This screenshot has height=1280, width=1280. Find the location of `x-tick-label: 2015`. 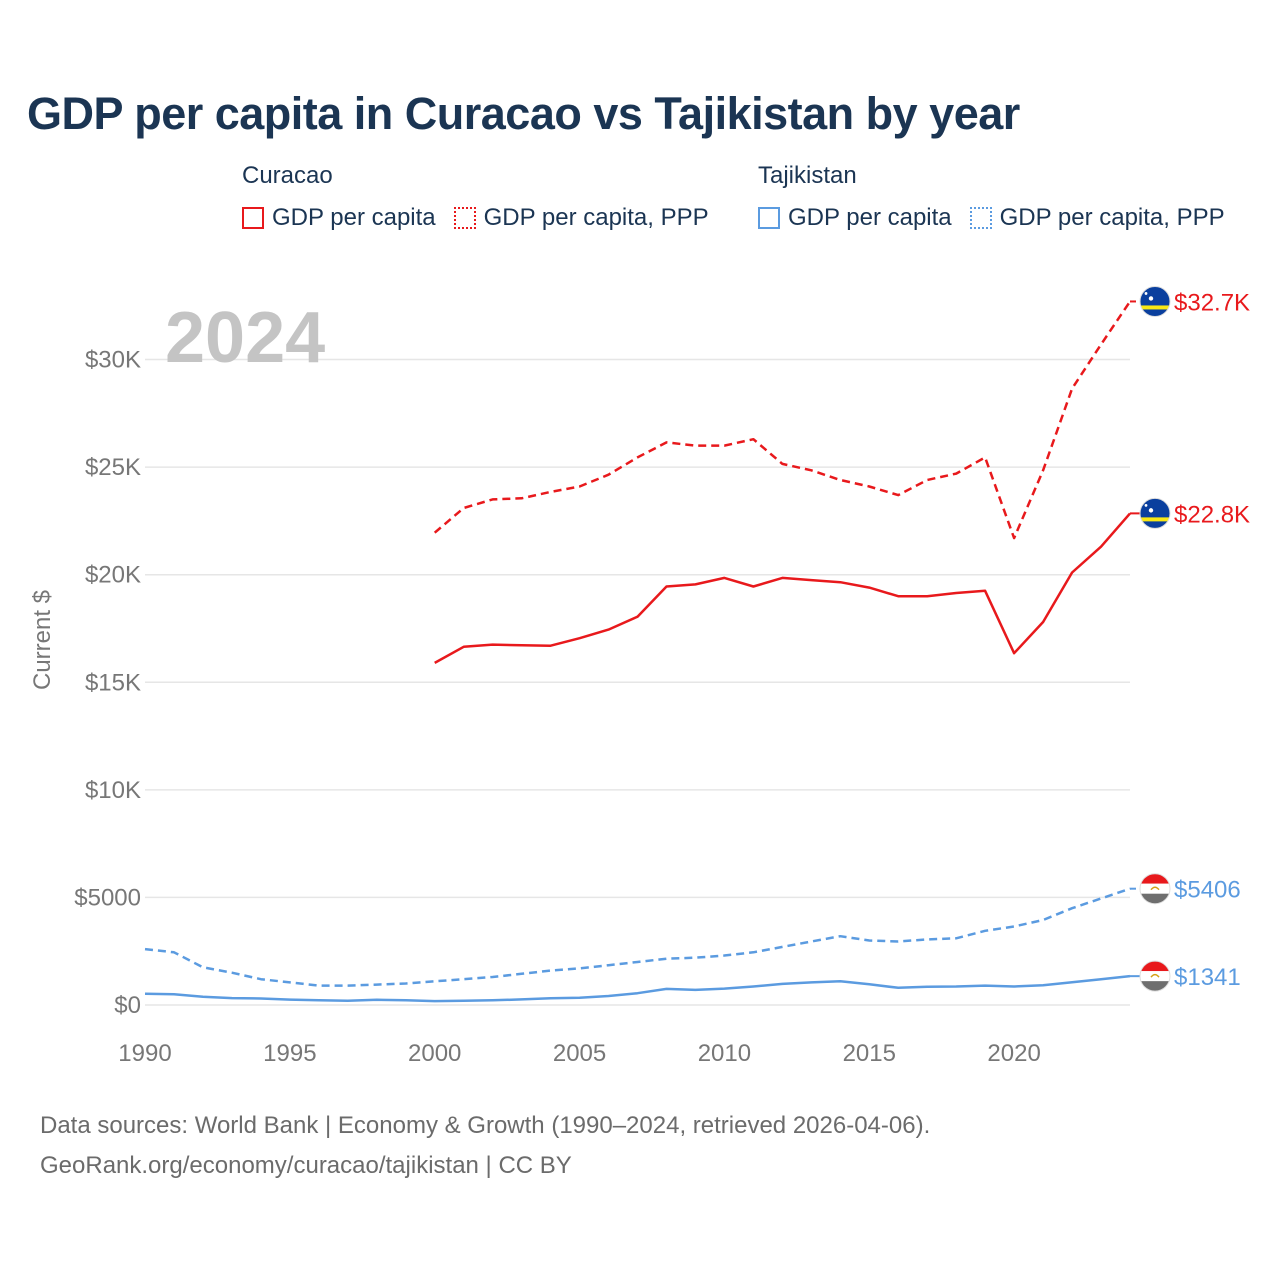

x-tick-label: 2015 is located at coordinates (869, 1053).